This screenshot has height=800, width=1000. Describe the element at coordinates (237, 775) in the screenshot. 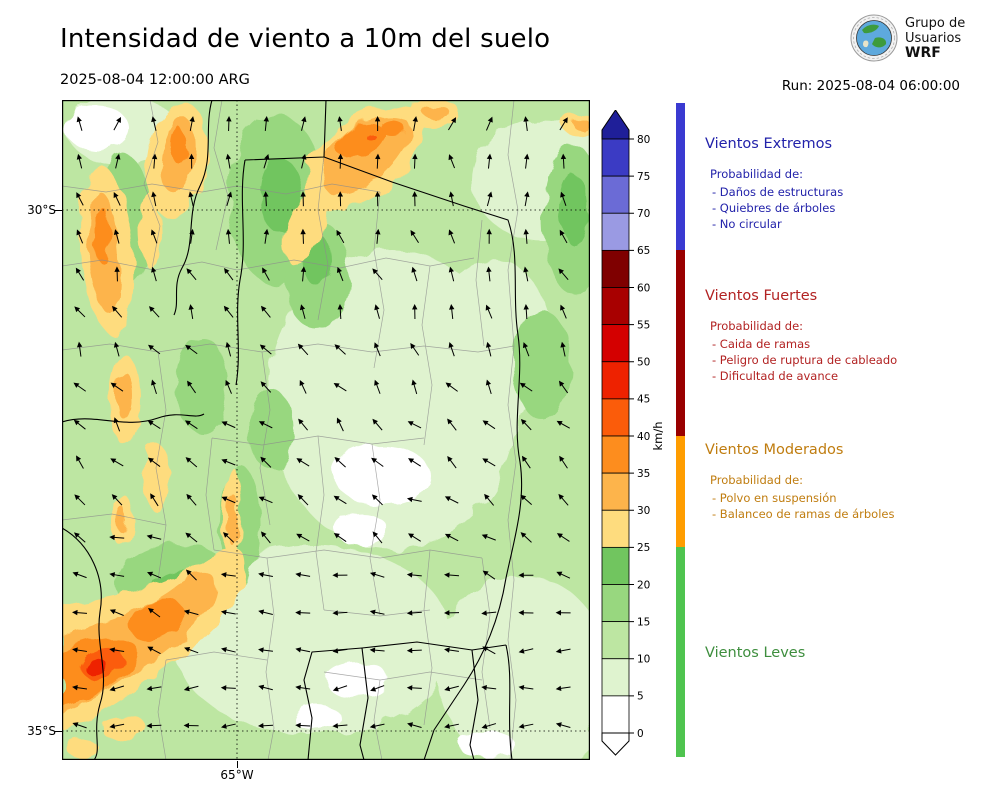

I see `lon-label-65w: 65°W` at that location.